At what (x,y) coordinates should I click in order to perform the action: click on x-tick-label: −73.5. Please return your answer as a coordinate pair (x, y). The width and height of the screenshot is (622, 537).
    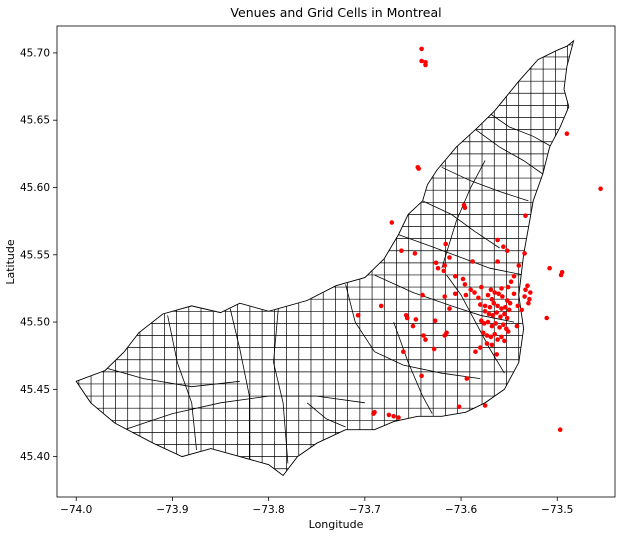
    Looking at the image, I should click on (557, 510).